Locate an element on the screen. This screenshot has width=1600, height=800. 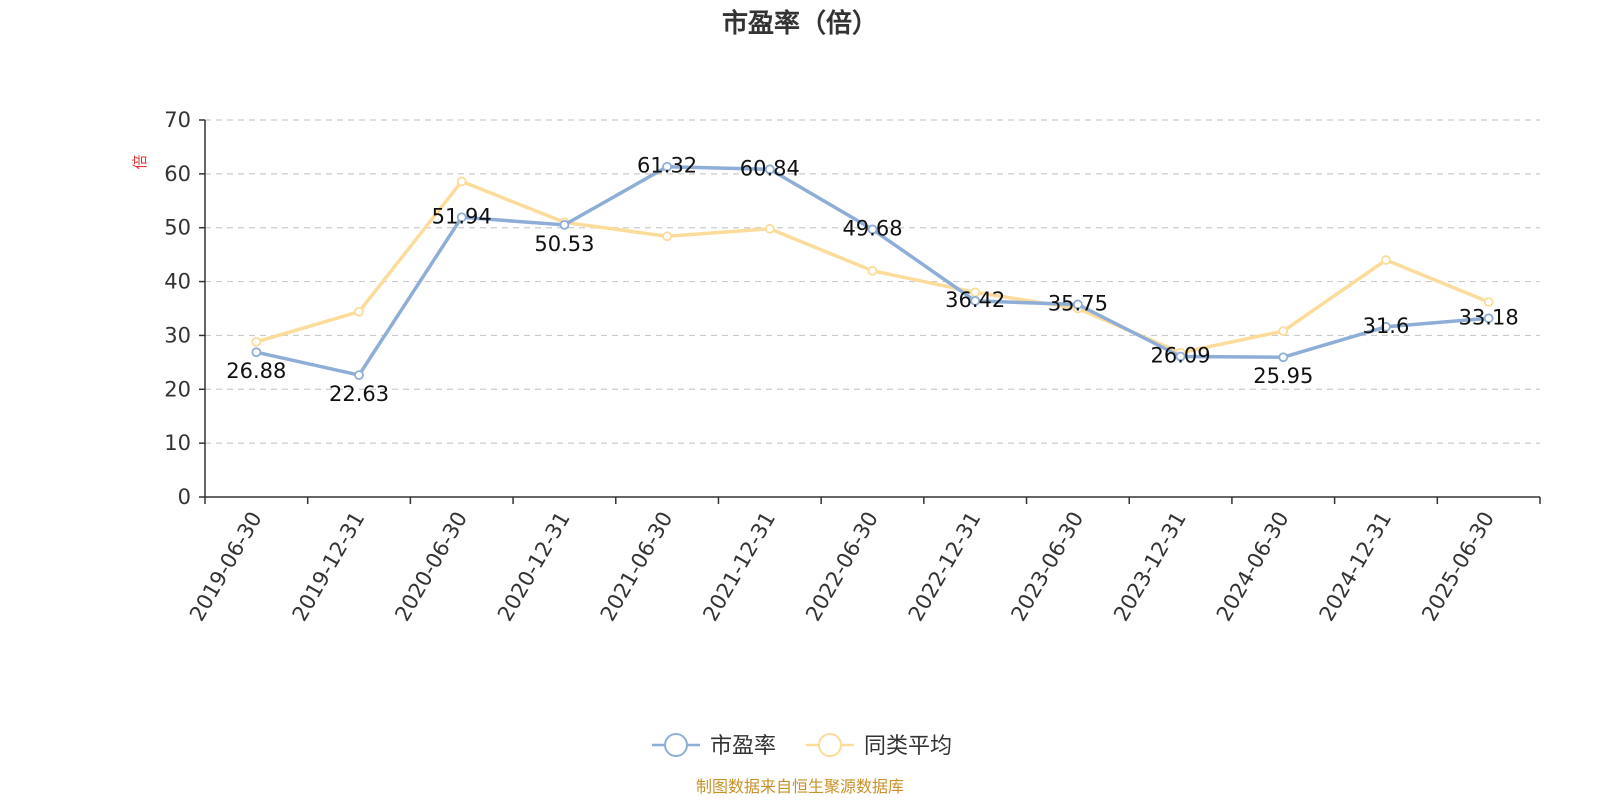
data-label: 26.09 is located at coordinates (1181, 355).